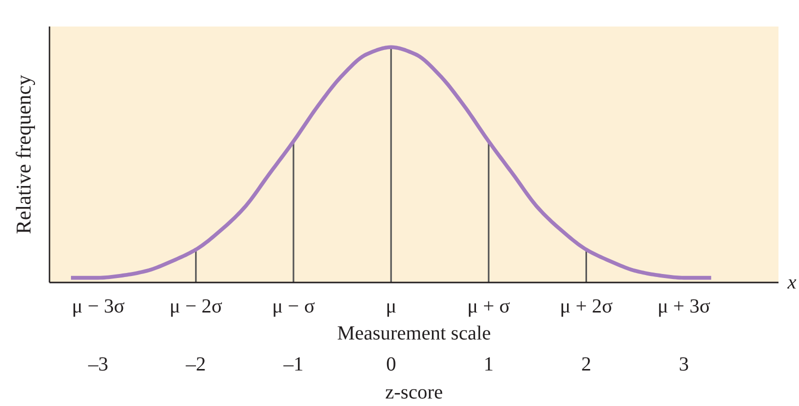  I want to click on x2-tick-label: –1, so click(293, 365).